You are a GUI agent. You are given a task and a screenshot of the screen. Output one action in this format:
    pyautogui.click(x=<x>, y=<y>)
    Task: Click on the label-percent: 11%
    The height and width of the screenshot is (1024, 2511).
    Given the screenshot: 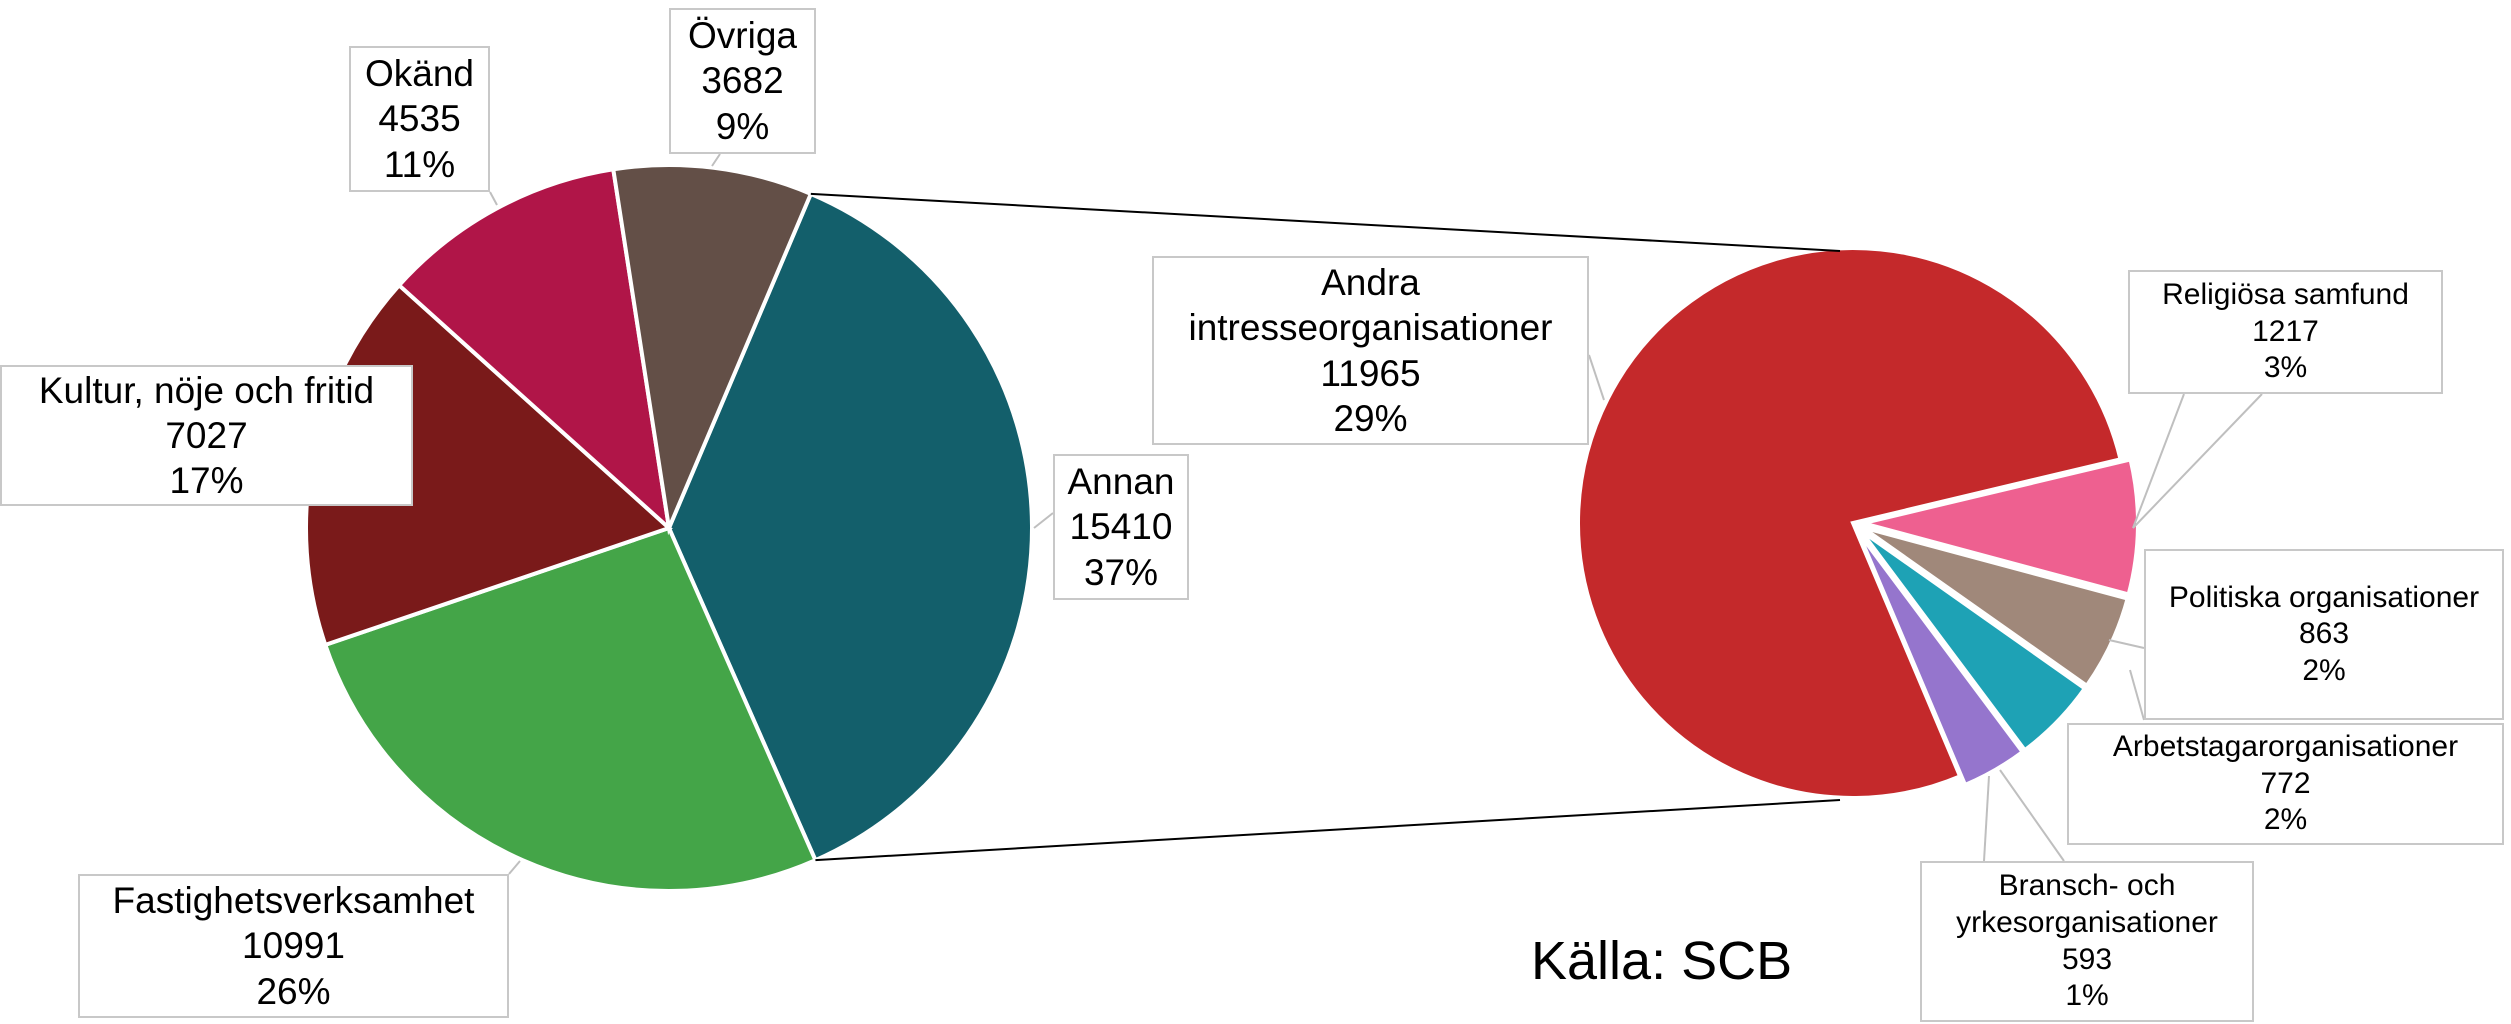 What is the action you would take?
    pyautogui.click(x=419, y=164)
    